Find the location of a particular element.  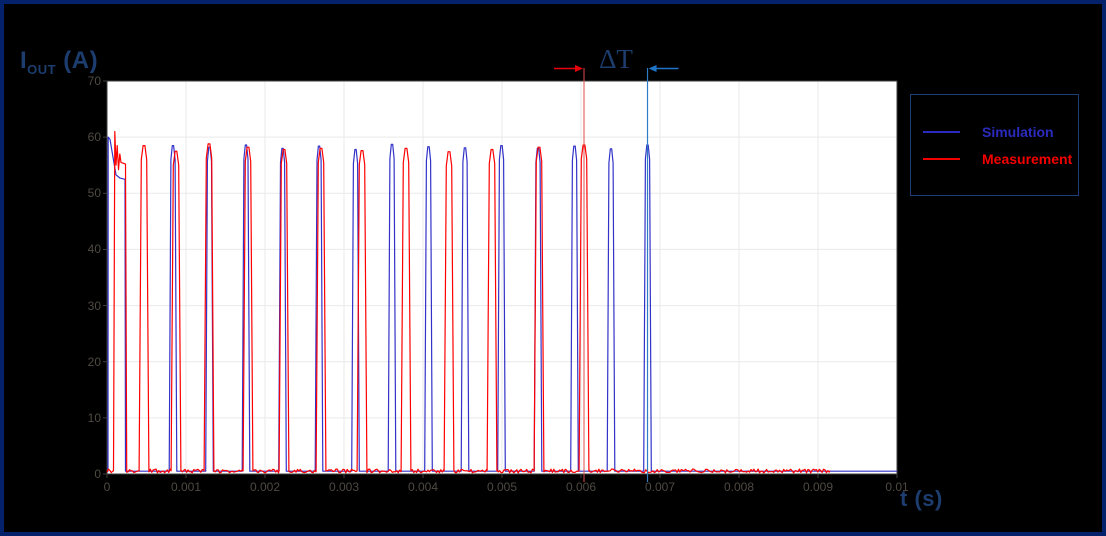

x-tick-label: 0.01 is located at coordinates (897, 487).